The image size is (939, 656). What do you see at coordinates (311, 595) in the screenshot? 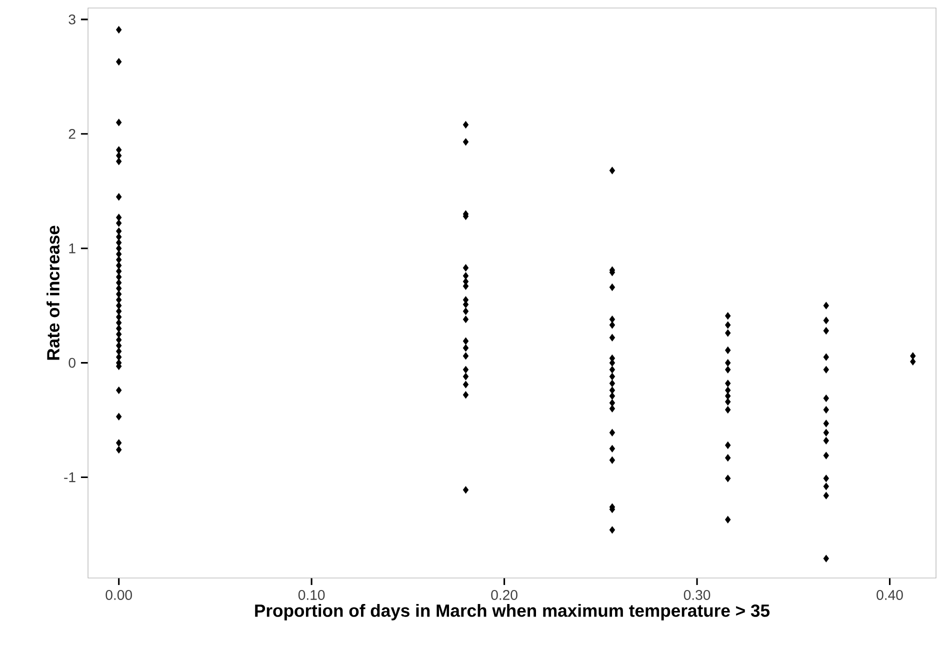
I see `x-tick-label: 0.10` at bounding box center [311, 595].